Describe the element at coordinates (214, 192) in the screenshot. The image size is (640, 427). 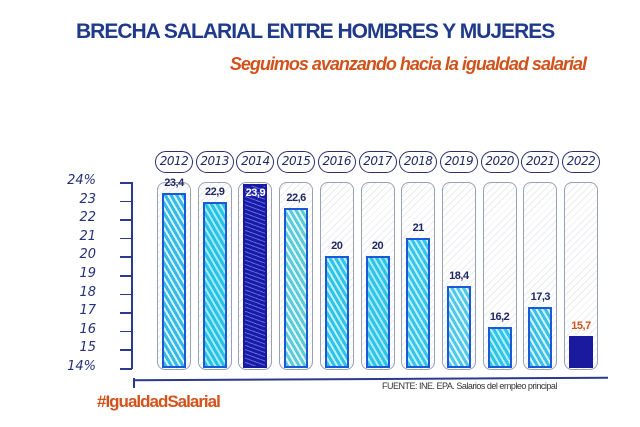
I see `value-label-2013: 22,9` at that location.